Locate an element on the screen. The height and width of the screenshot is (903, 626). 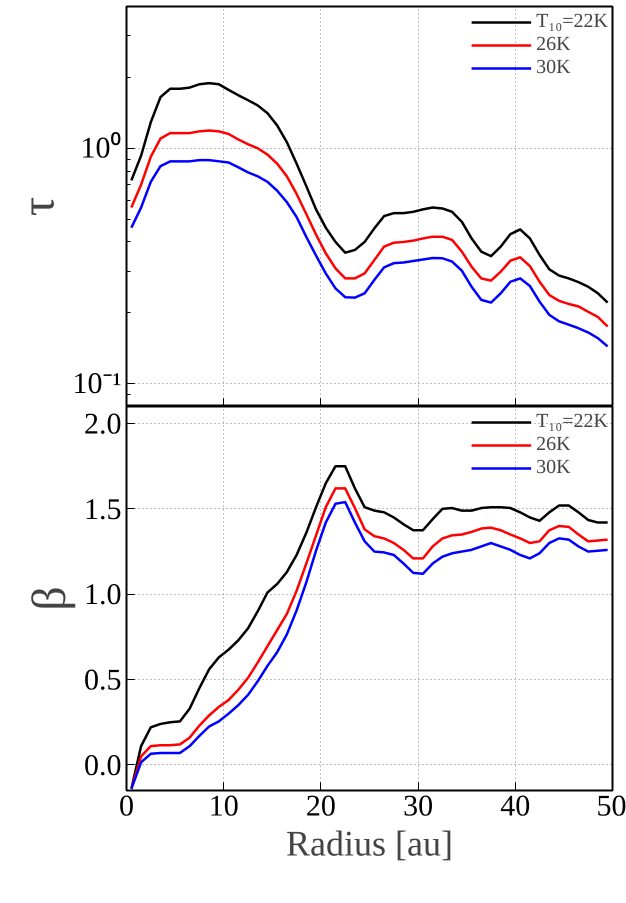
x-tick-label: 40 is located at coordinates (515, 806).